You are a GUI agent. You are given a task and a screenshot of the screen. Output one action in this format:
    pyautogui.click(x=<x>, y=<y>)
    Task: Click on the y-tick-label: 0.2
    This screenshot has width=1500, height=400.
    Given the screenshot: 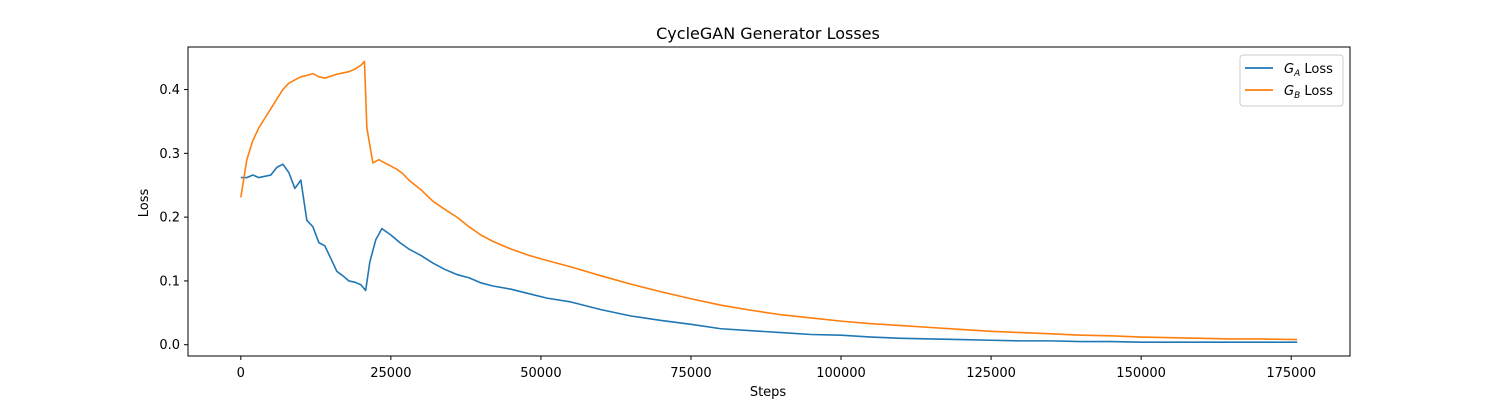 What is the action you would take?
    pyautogui.click(x=169, y=218)
    